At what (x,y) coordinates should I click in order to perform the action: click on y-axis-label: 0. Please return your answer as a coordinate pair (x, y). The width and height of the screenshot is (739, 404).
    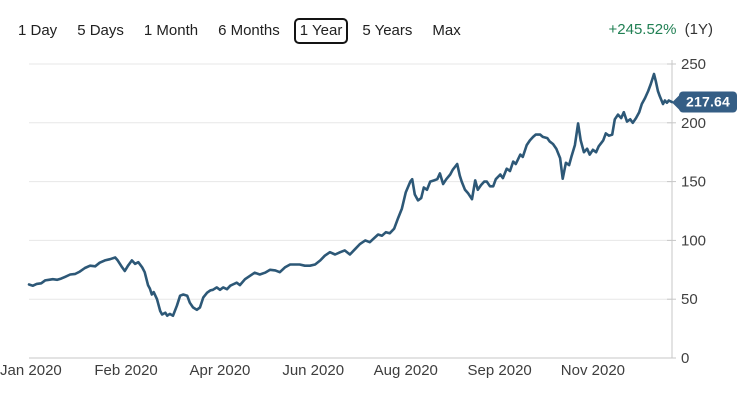
    Looking at the image, I should click on (685, 358).